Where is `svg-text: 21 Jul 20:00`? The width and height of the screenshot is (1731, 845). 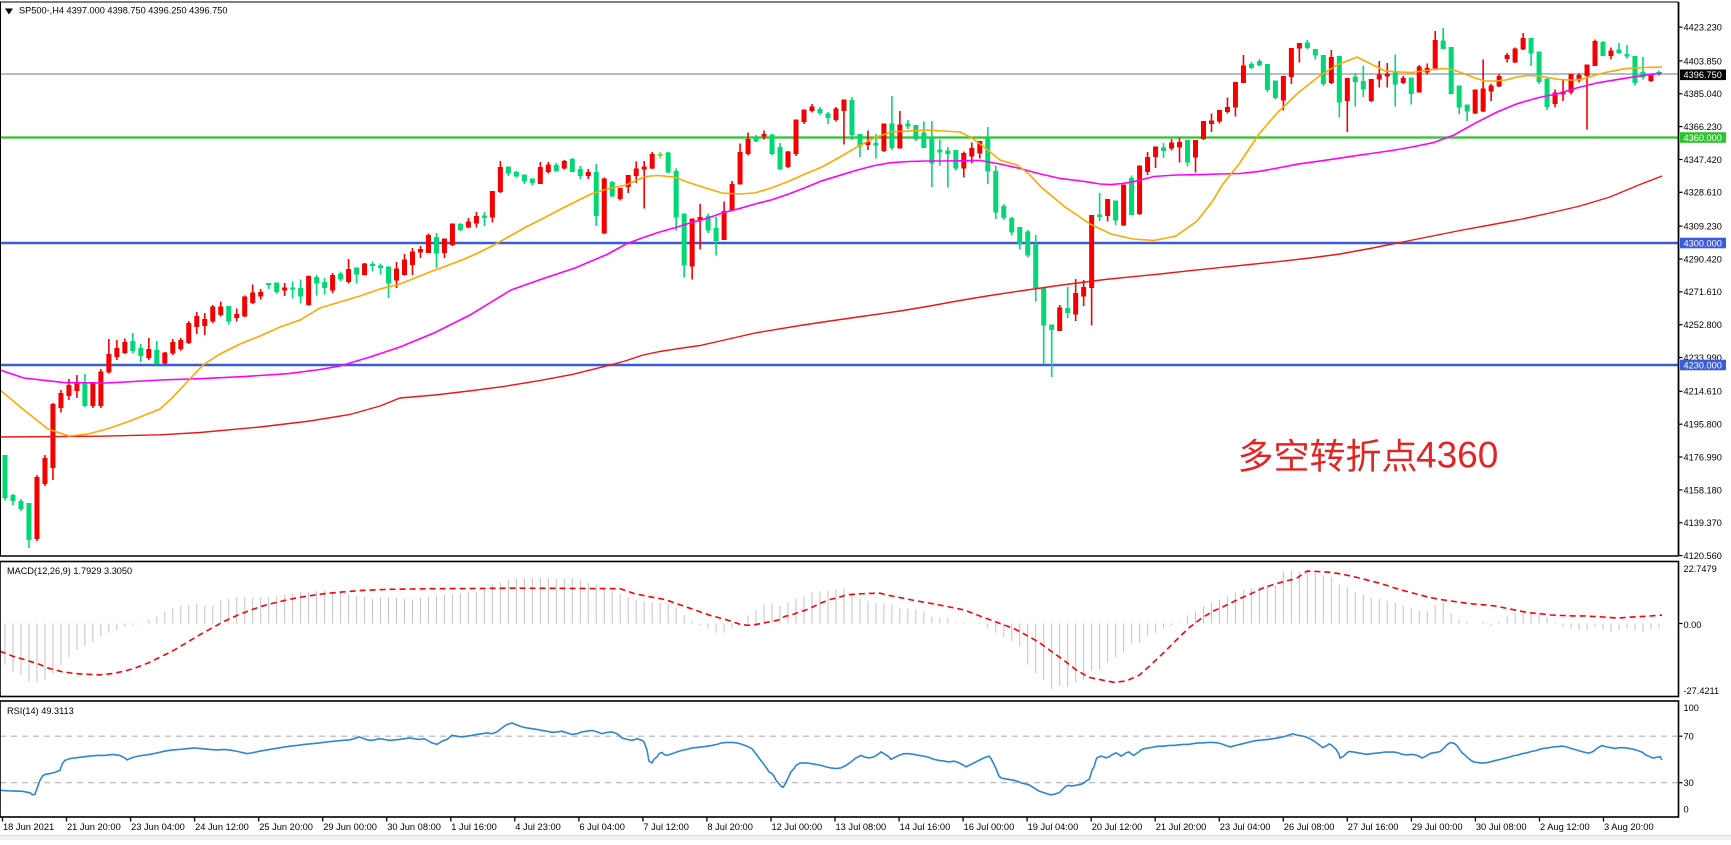
svg-text: 21 Jul 20:00 is located at coordinates (1181, 827).